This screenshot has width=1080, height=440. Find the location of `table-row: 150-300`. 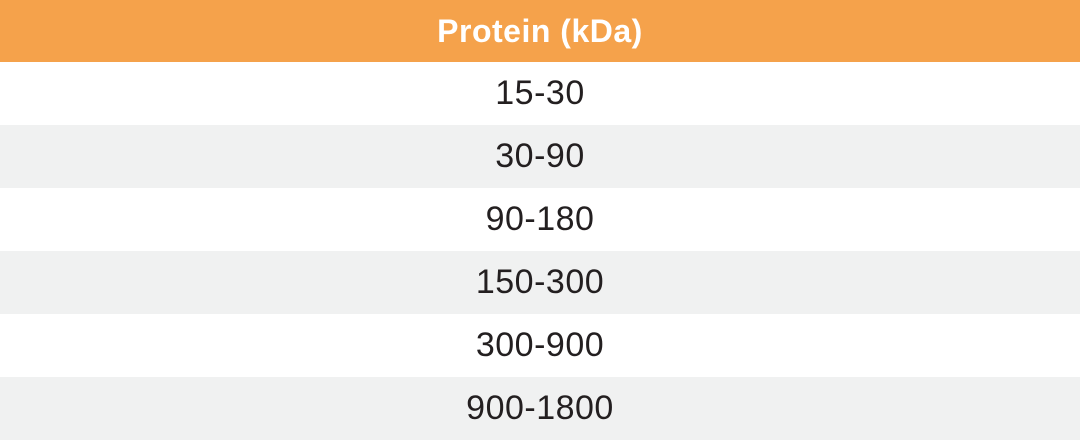

table-row: 150-300 is located at coordinates (540, 282).